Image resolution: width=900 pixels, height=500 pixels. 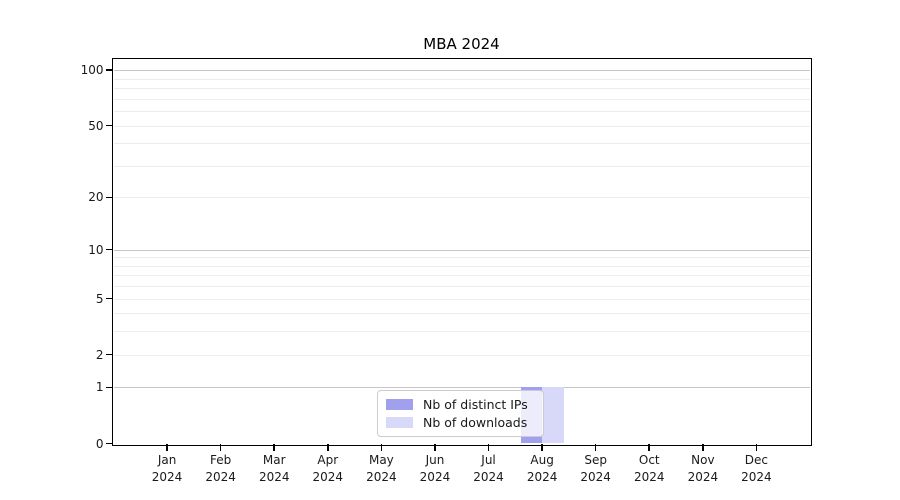 I want to click on x-axis-tick-label: Aug 2024, so click(x=542, y=468).